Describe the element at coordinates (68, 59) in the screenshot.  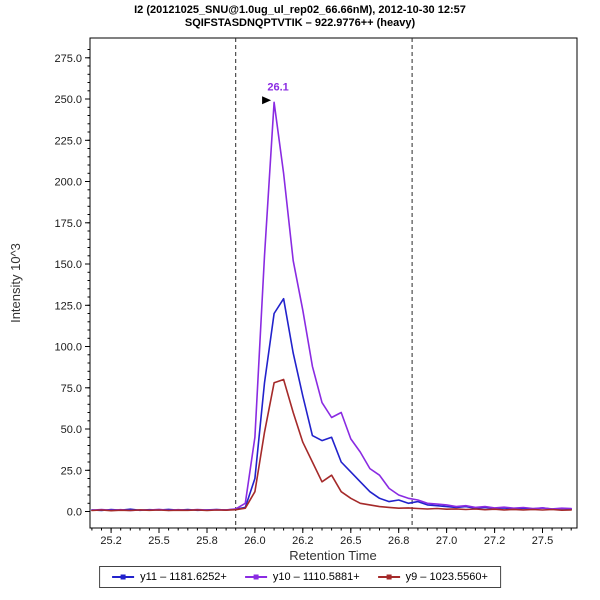
I see `y-tick-label: 275.0` at that location.